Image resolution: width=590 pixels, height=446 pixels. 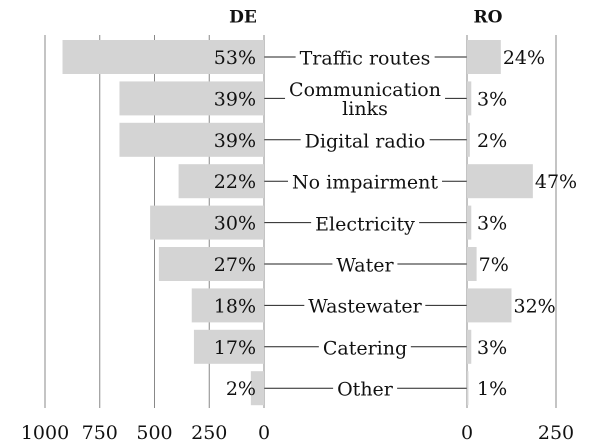 What do you see at coordinates (235, 224) in the screenshot?
I see `value-label: 30%` at bounding box center [235, 224].